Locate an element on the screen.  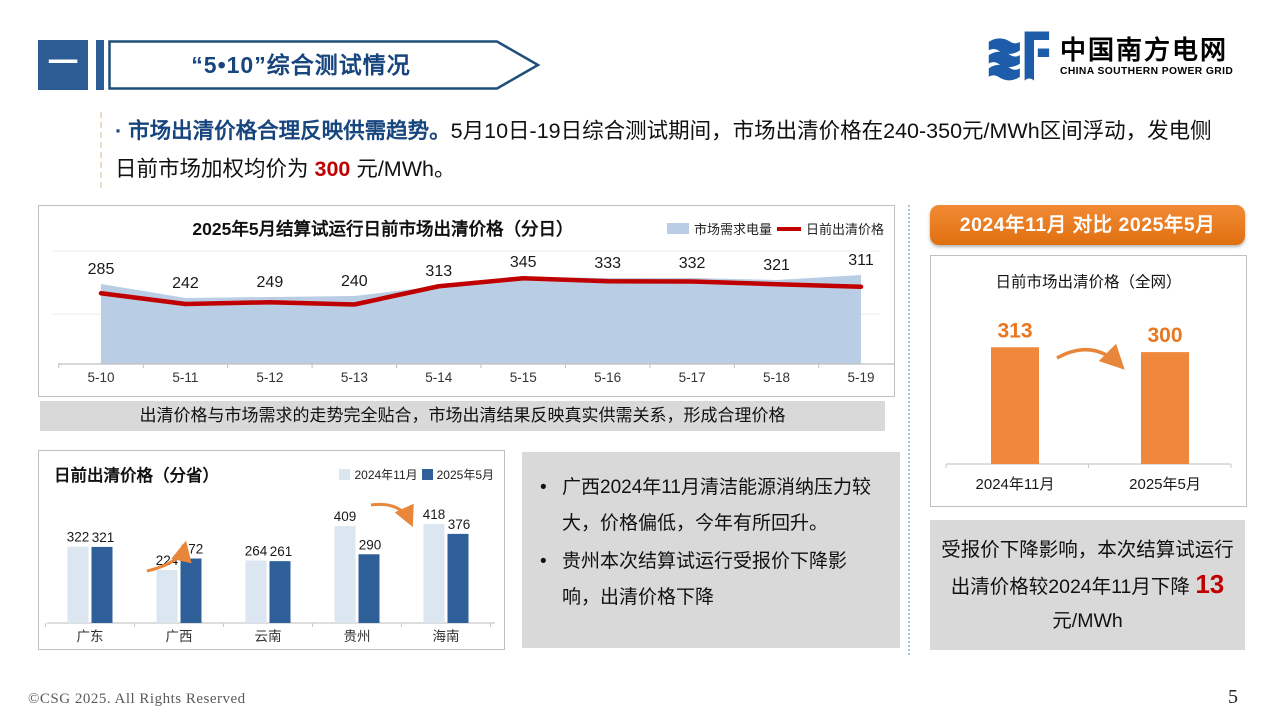
svg-text: 贵州 is located at coordinates (357, 636).